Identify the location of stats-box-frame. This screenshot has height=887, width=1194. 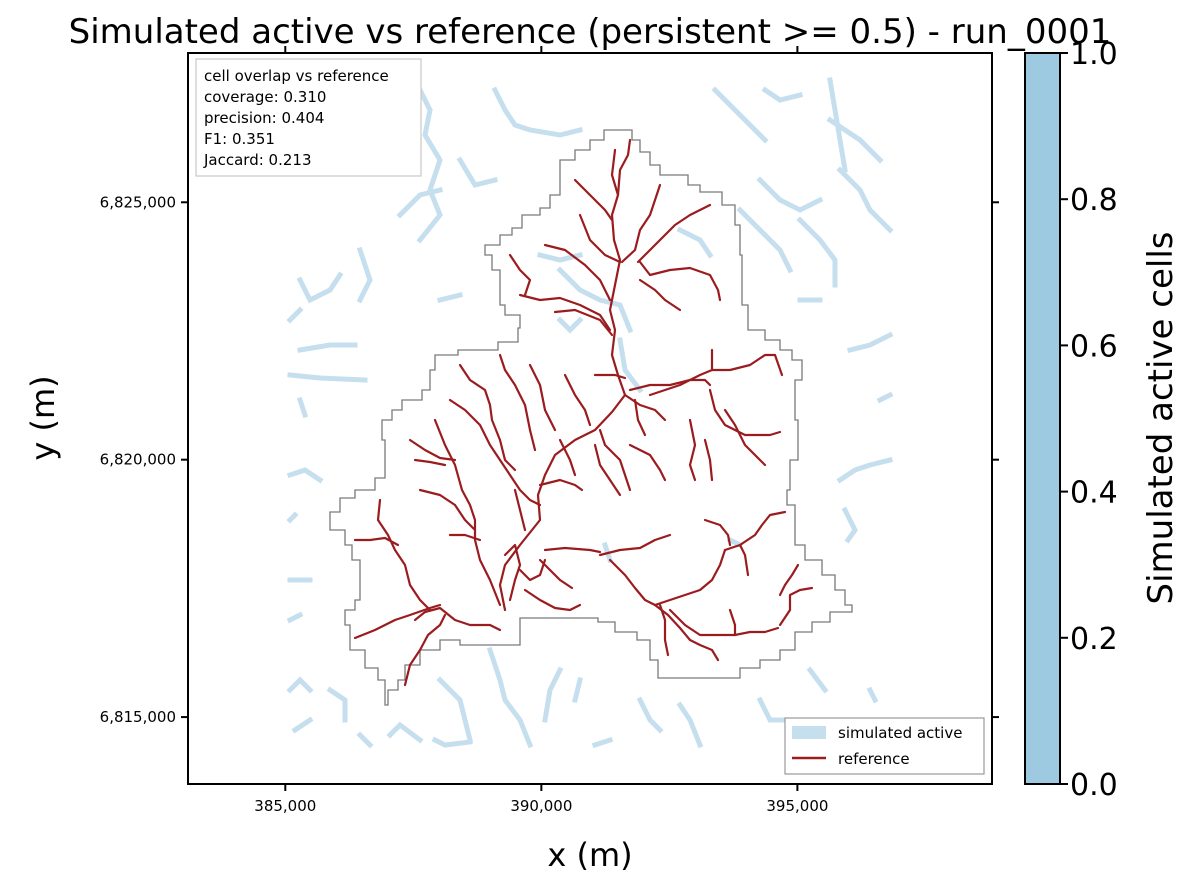
(308, 117).